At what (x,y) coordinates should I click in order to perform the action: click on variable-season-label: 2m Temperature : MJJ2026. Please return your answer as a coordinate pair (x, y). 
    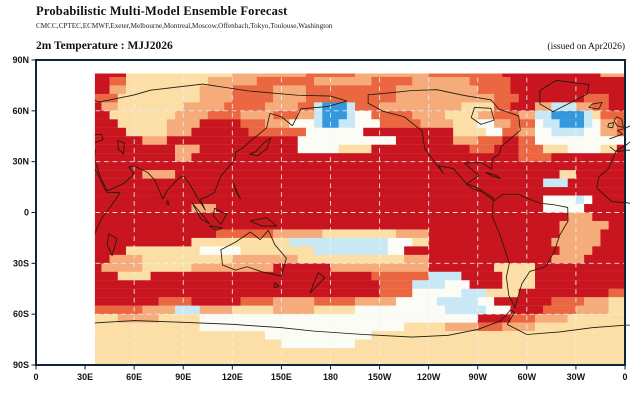
    Looking at the image, I should click on (104, 46).